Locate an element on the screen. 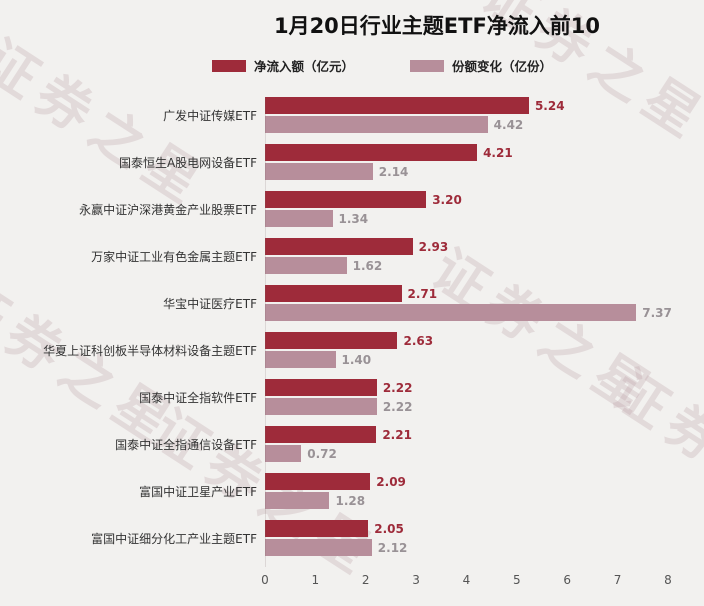 This screenshot has width=704, height=606. legend-item-net-inflow: 净流入额（亿元） is located at coordinates (282, 65).